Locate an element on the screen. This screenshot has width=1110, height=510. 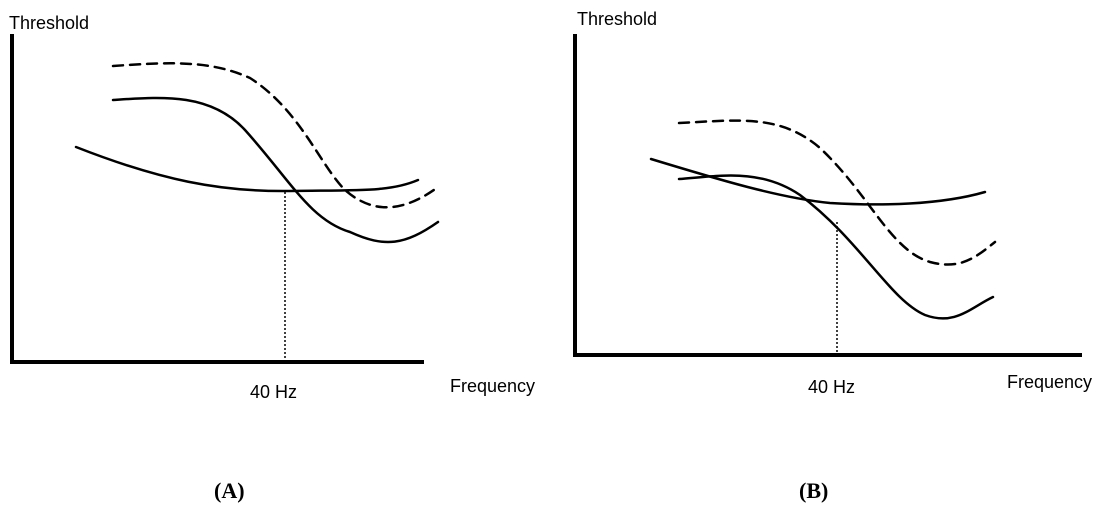
panel-b-y-axis-label: Threshold is located at coordinates (617, 19).